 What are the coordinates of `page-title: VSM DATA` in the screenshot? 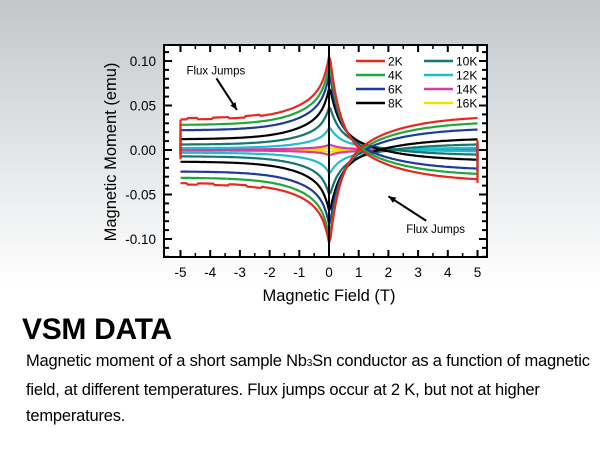 It's located at (97, 329).